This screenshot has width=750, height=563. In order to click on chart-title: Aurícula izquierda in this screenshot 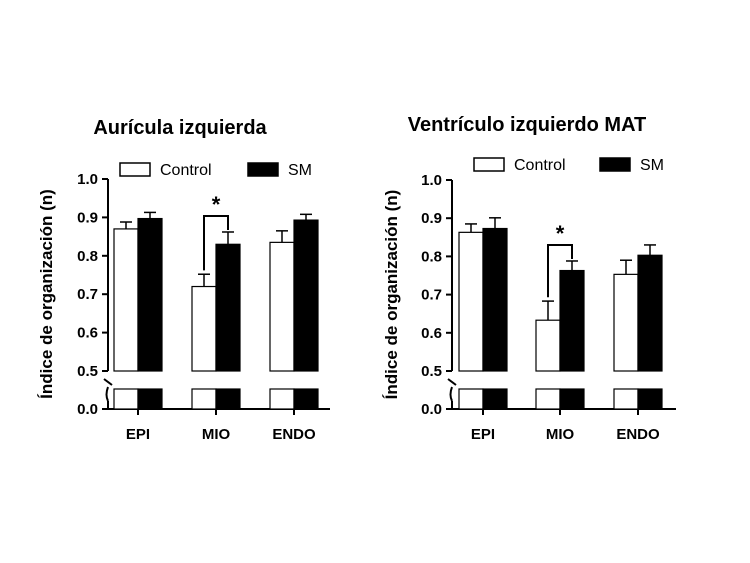, I will do `click(180, 128)`.